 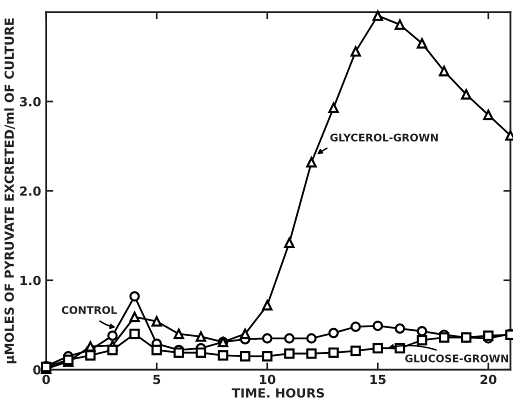 What do you see at coordinates (46, 379) in the screenshot?
I see `x-tick-label: 0` at bounding box center [46, 379].